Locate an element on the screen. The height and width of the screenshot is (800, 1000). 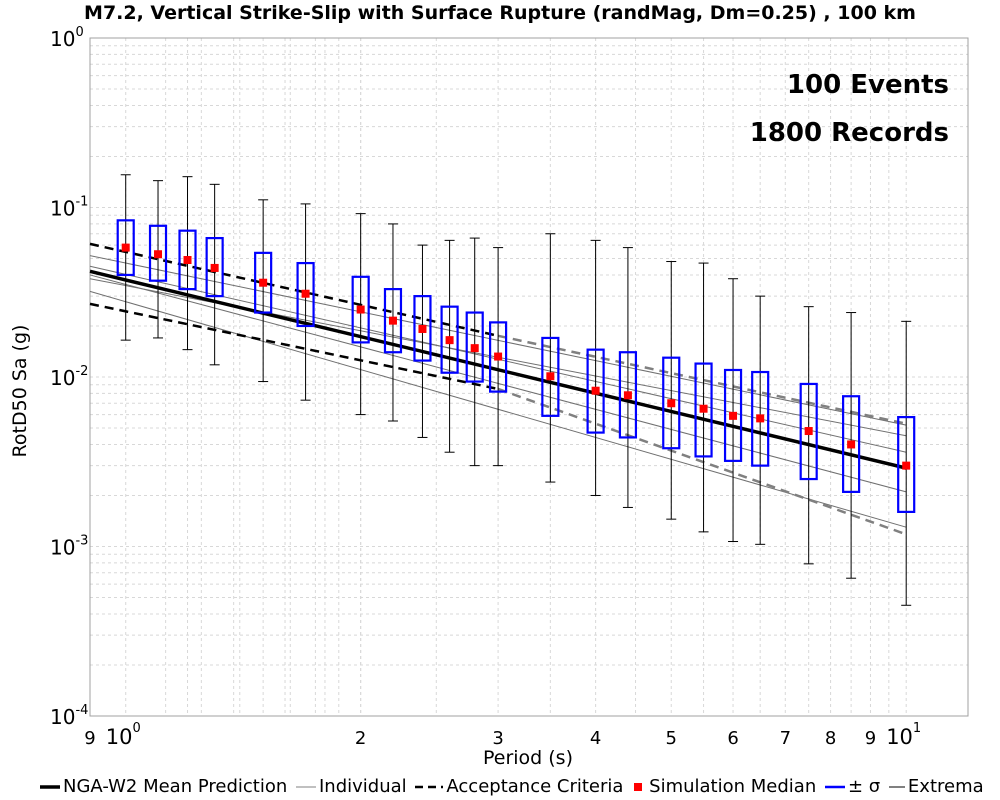
x-tick-label: 2 is located at coordinates (360, 738).